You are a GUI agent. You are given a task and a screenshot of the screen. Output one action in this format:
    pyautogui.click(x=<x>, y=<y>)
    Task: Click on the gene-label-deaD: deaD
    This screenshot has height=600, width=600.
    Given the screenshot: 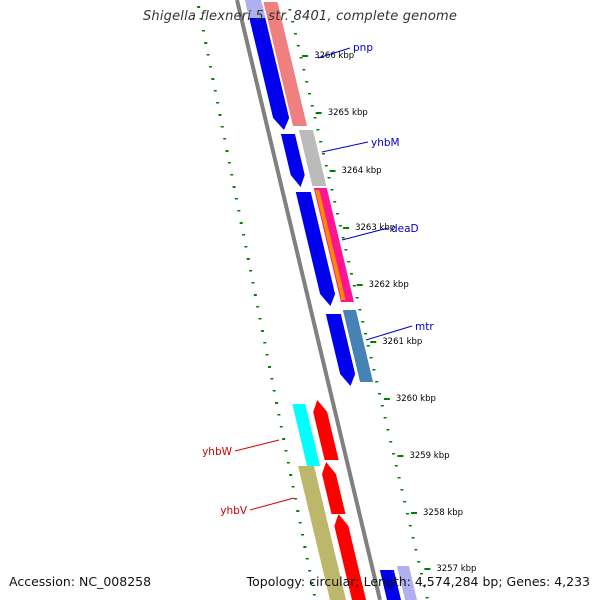 What is the action you would take?
    pyautogui.click(x=405, y=229)
    